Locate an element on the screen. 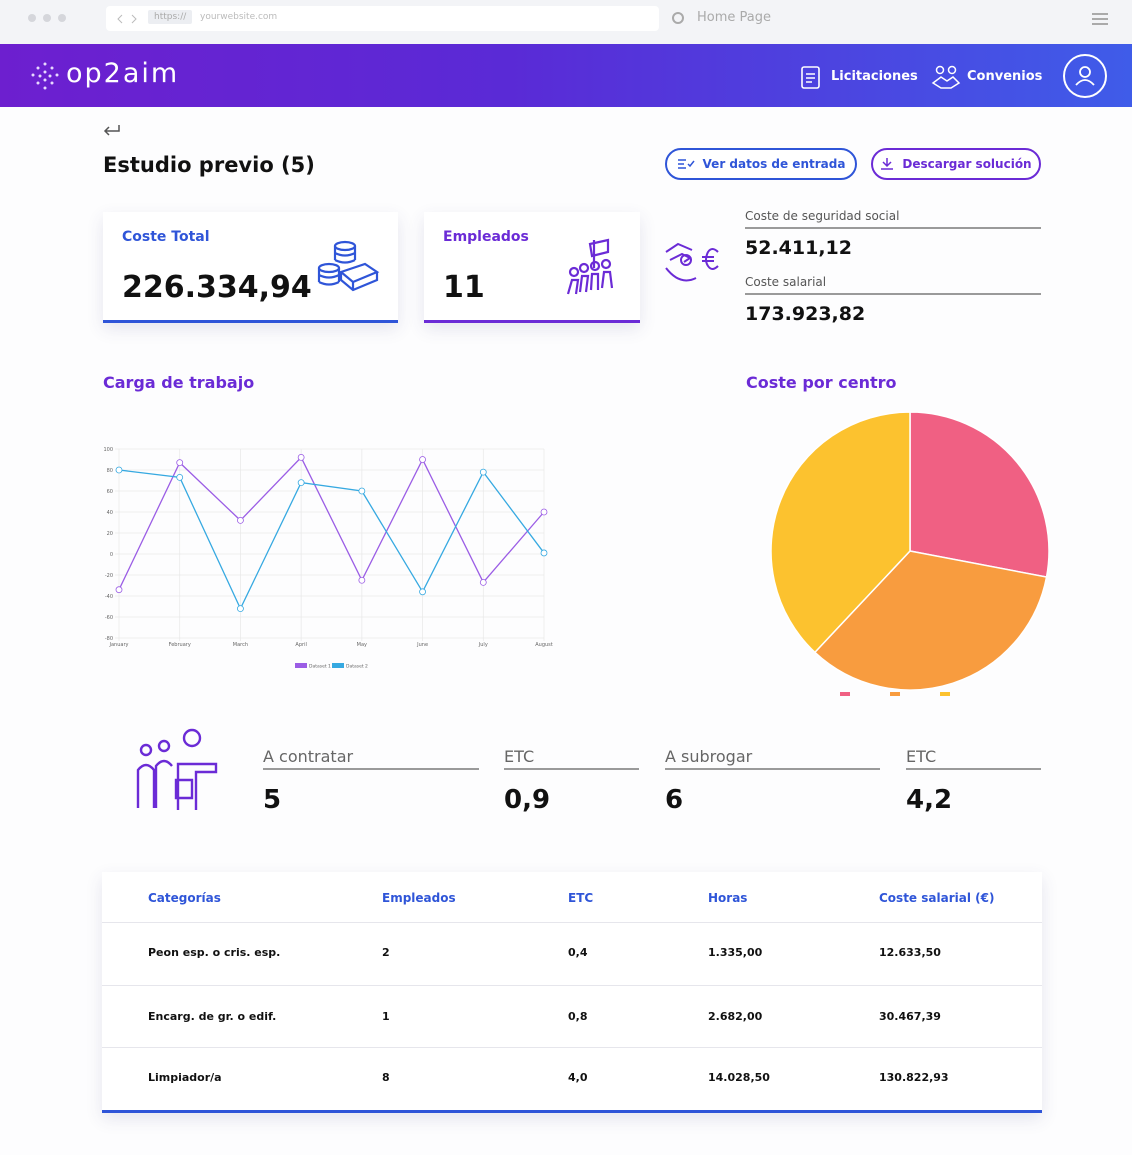 This screenshot has width=1132, height=1155. y-tick-label: -80 is located at coordinates (109, 639).